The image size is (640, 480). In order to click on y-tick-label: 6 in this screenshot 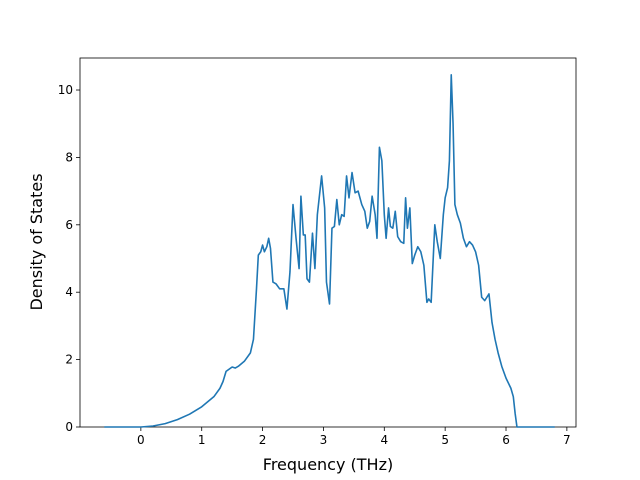, I will do `click(69, 225)`.